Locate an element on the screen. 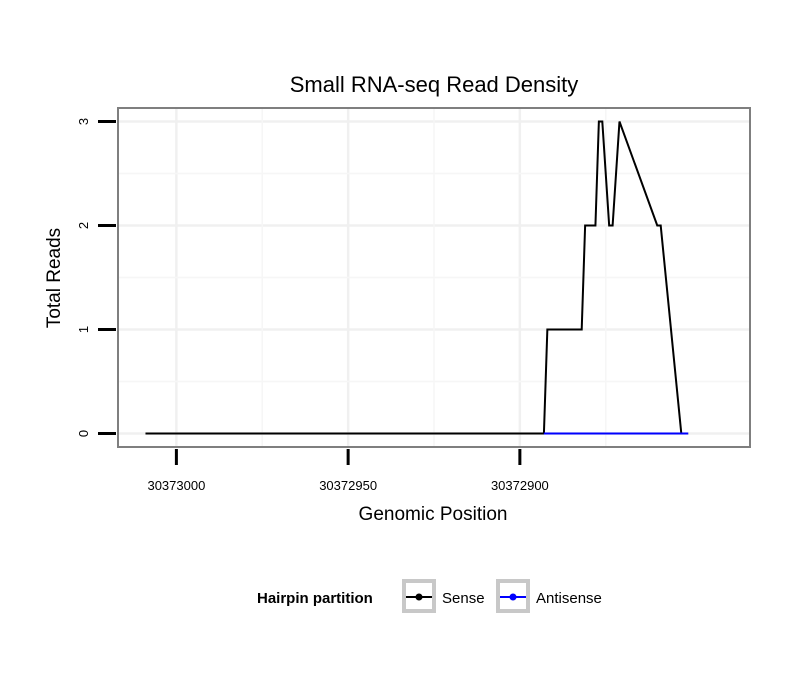 The image size is (810, 690). legend-key-sense-dot is located at coordinates (419, 597).